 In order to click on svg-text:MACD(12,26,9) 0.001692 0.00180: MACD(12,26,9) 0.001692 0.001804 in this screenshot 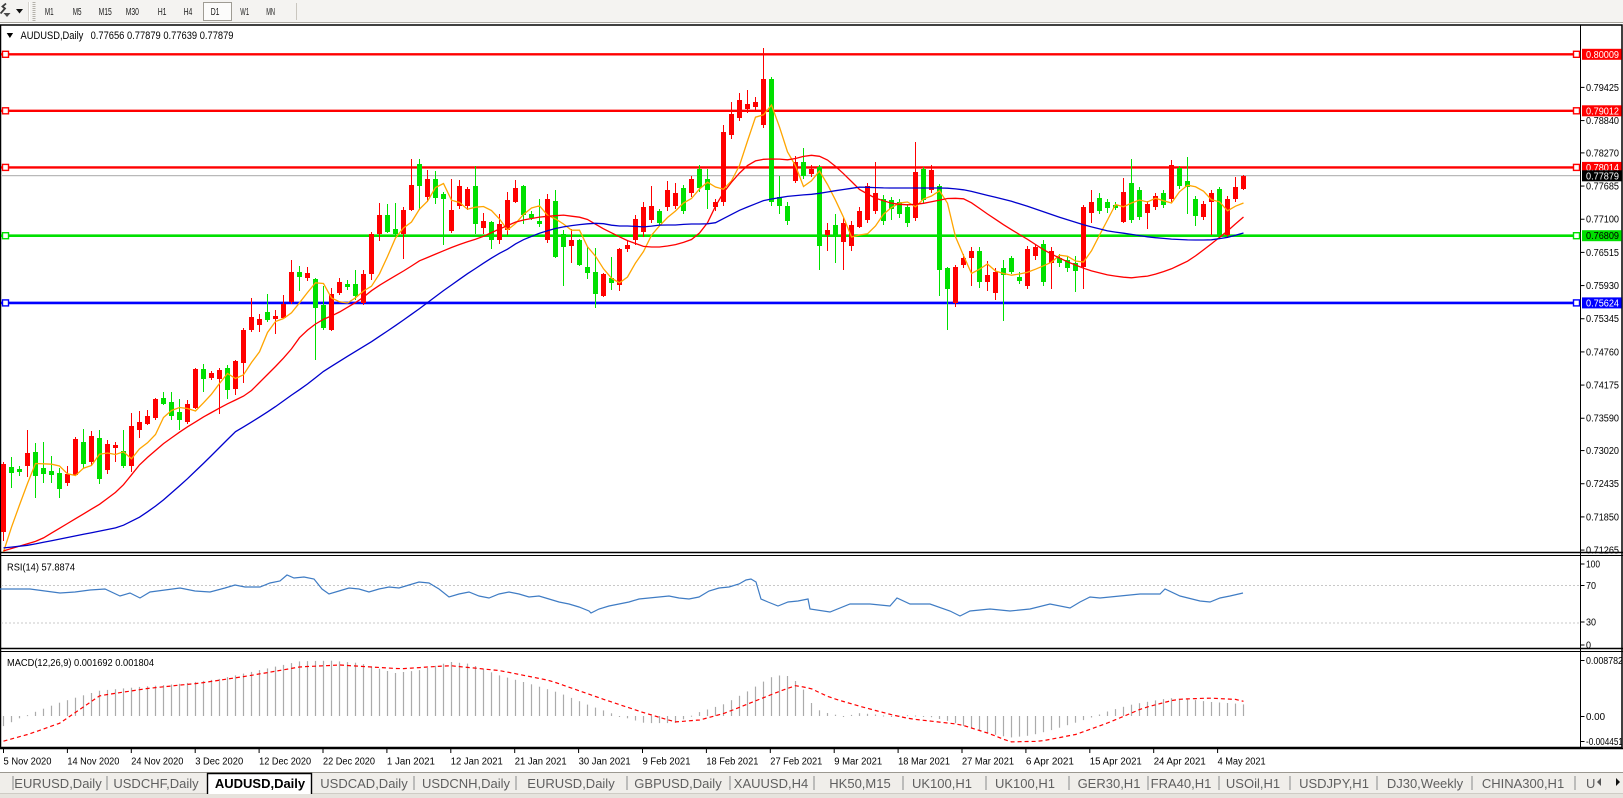, I will do `click(80, 663)`.